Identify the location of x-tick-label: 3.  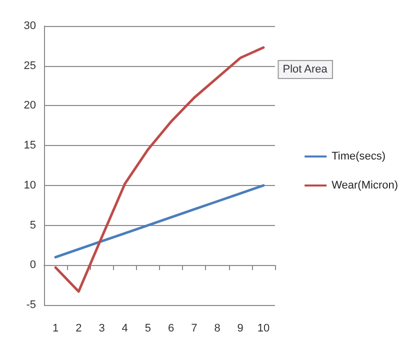
(101, 328).